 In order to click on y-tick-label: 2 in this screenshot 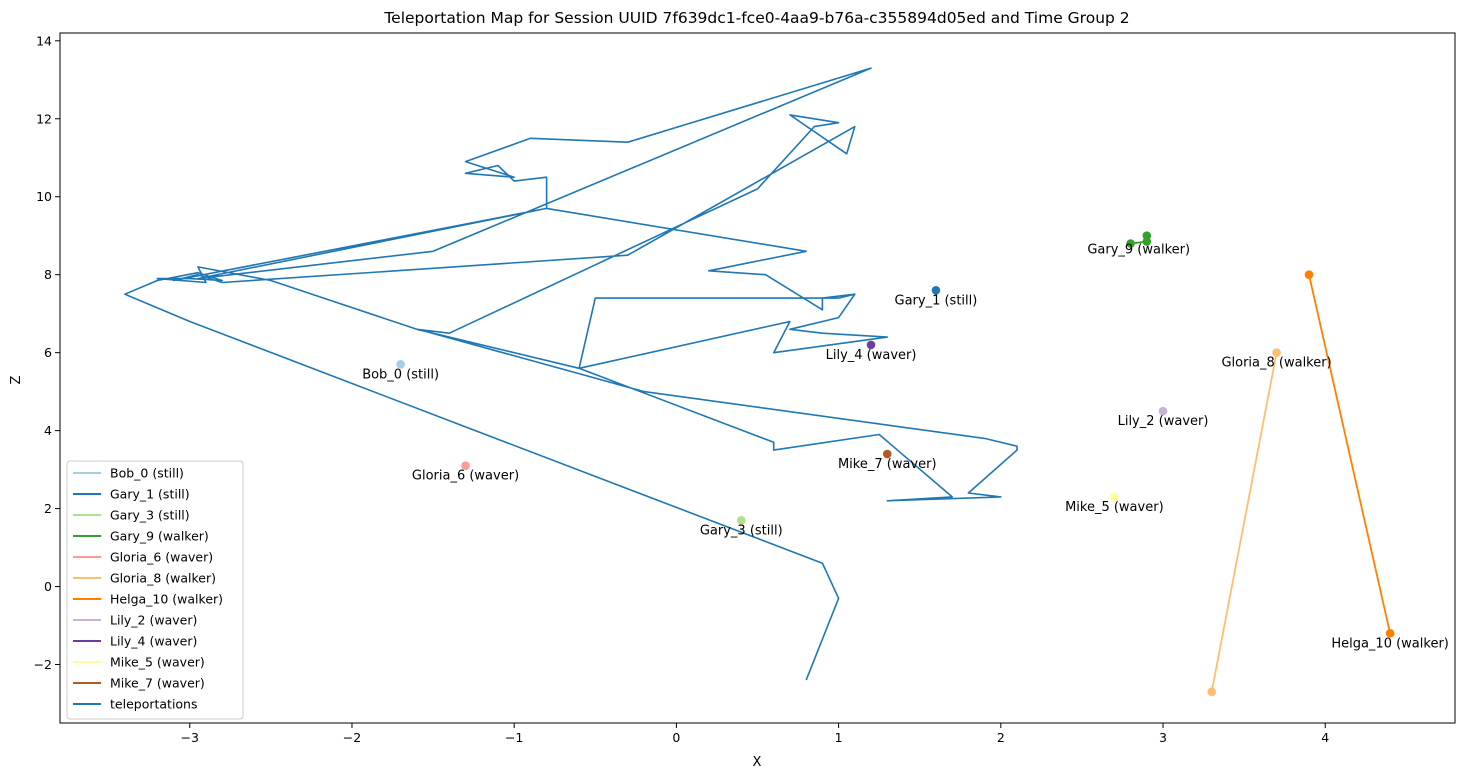, I will do `click(48, 508)`.